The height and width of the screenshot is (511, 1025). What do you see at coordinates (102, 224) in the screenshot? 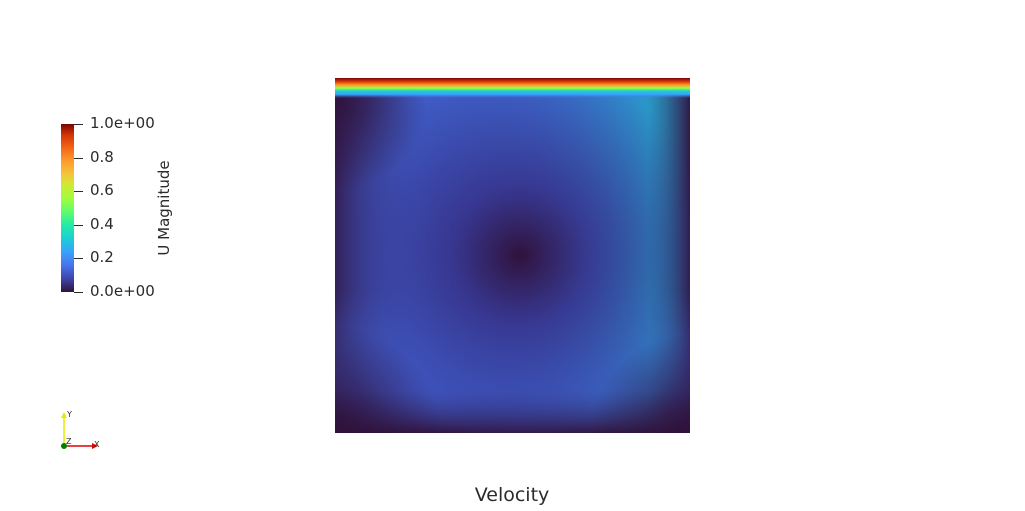
I see `colorbar-tick-label: 0.4` at bounding box center [102, 224].